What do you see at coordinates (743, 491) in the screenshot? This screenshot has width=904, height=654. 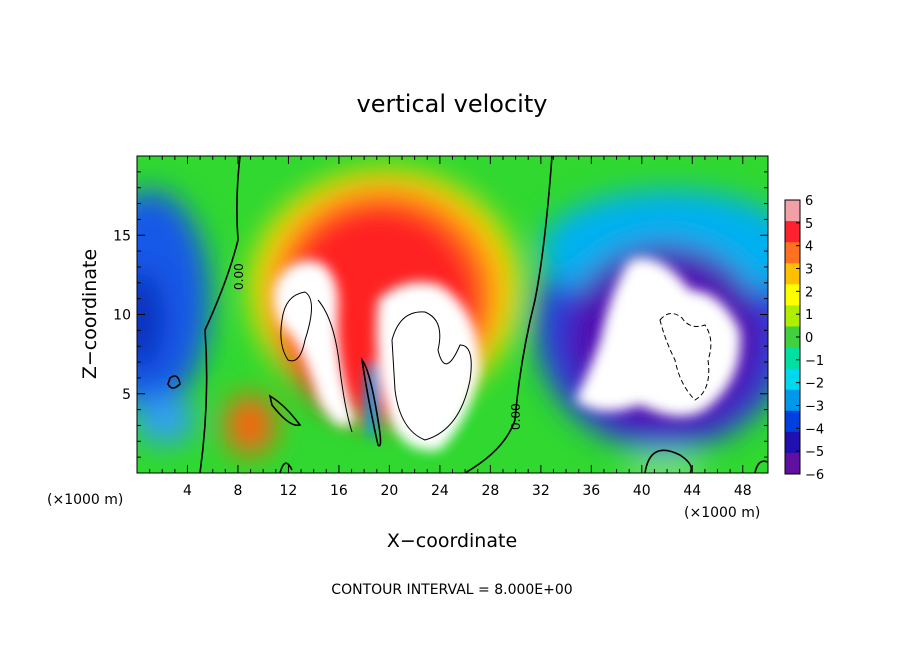 I see `x-tick-label: 48` at bounding box center [743, 491].